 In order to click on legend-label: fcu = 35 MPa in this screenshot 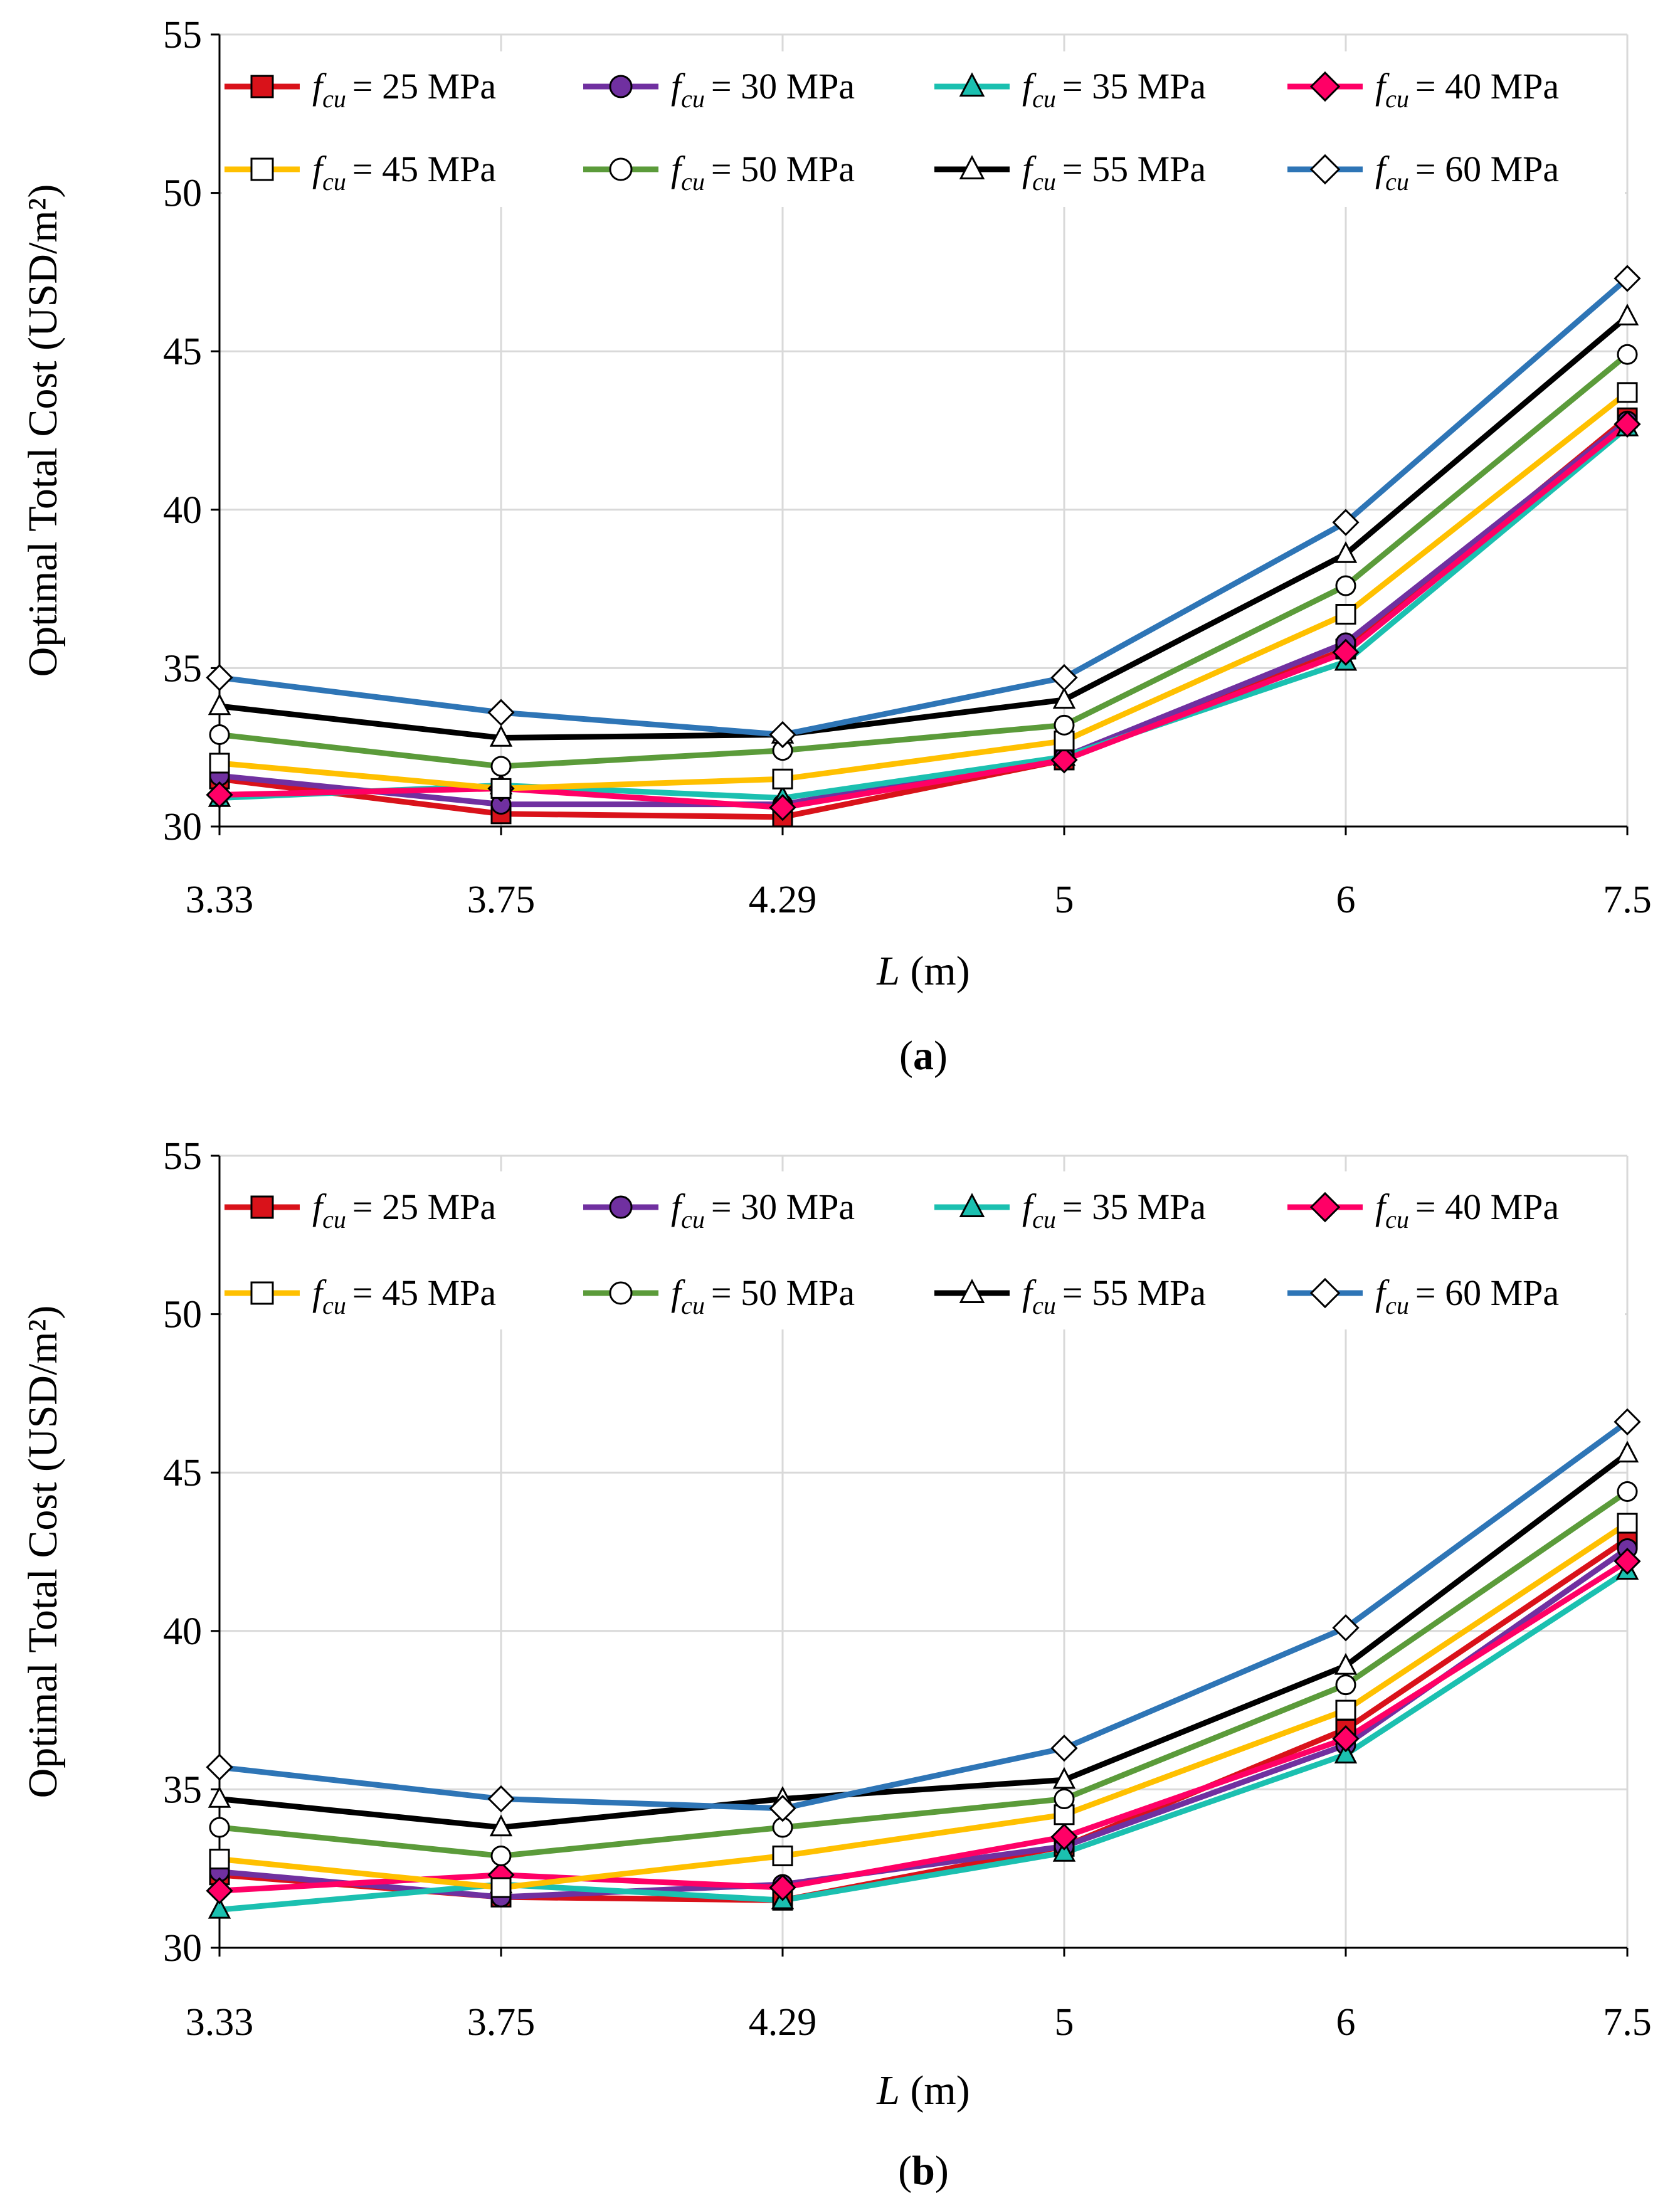, I will do `click(1114, 89)`.